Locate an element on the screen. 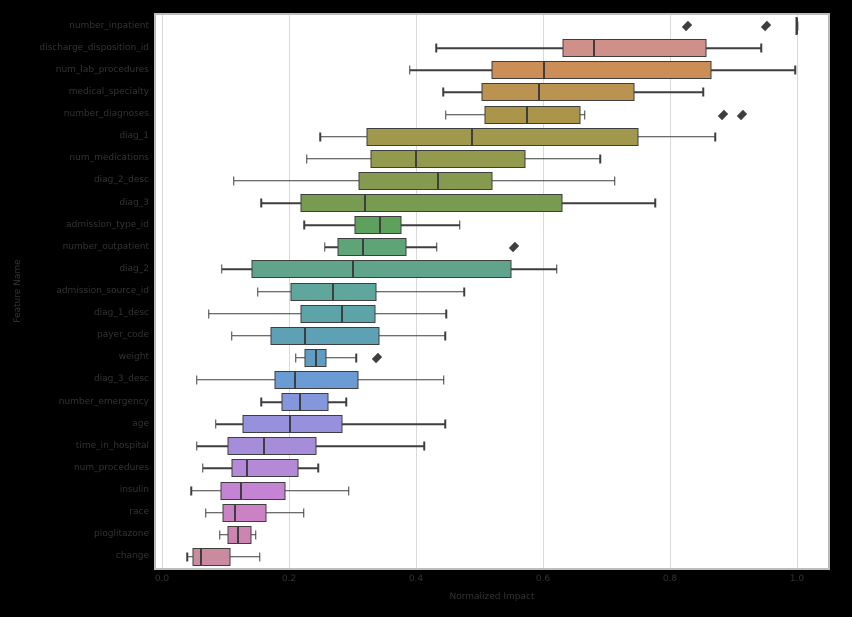 The image size is (852, 617). box-medical_specialty is located at coordinates (558, 92).